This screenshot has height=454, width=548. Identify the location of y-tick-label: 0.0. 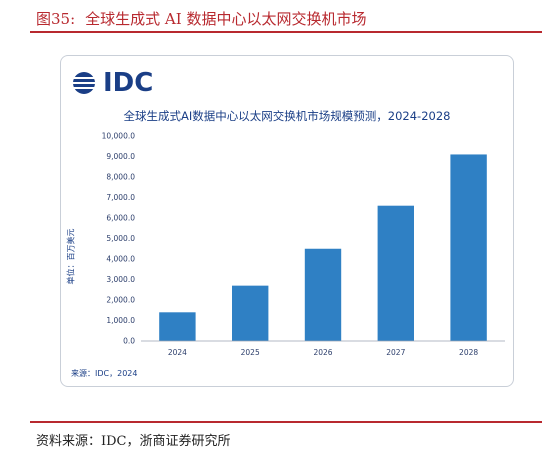
(129, 341).